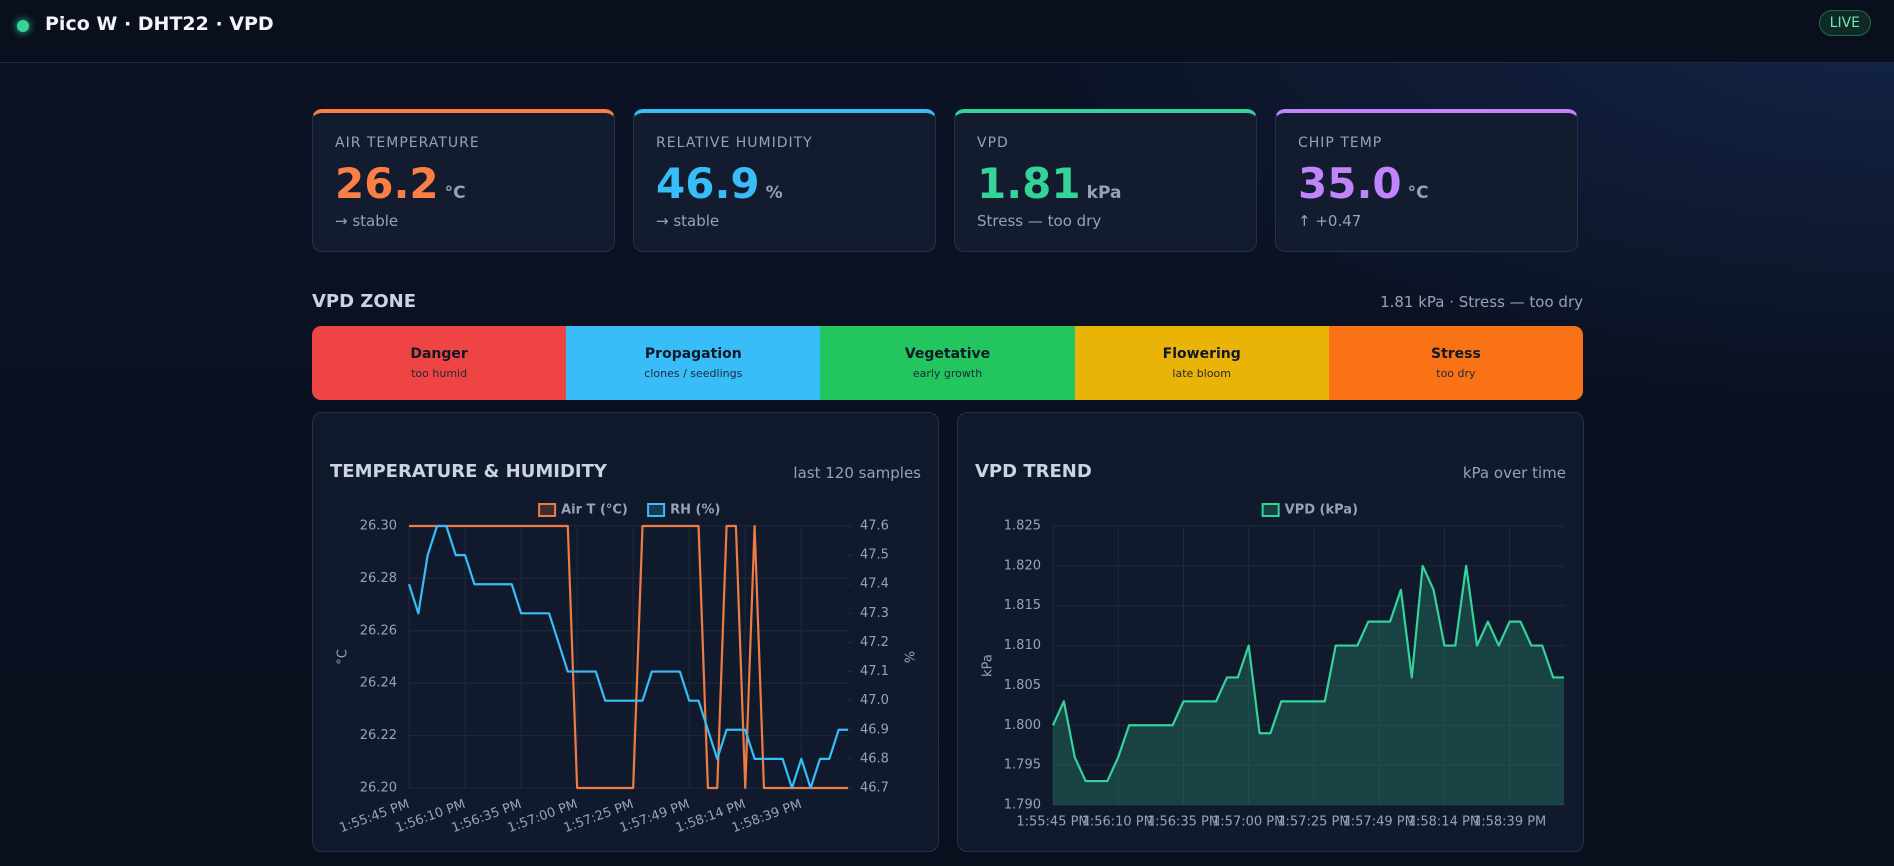  I want to click on y-tick-label: 1.800, so click(1022, 725).